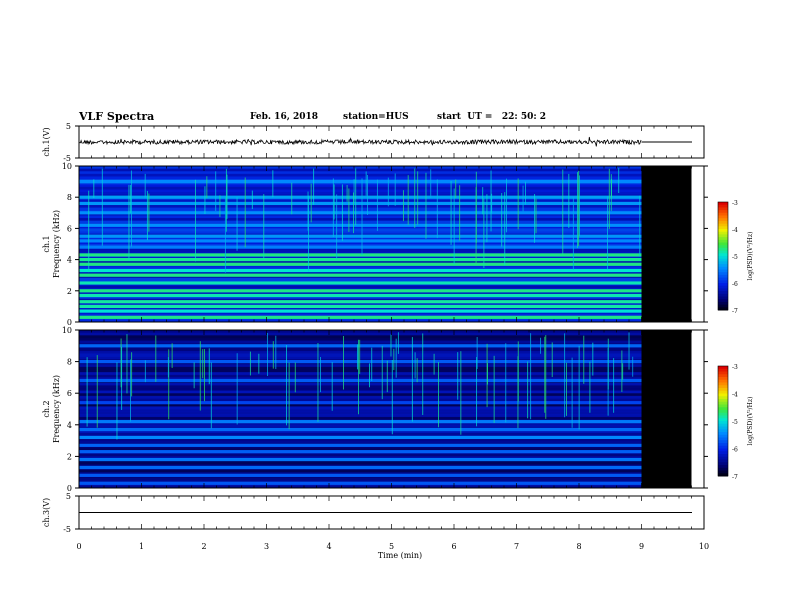 The height and width of the screenshot is (612, 792). I want to click on colorbar-tick-label: -6, so click(735, 450).